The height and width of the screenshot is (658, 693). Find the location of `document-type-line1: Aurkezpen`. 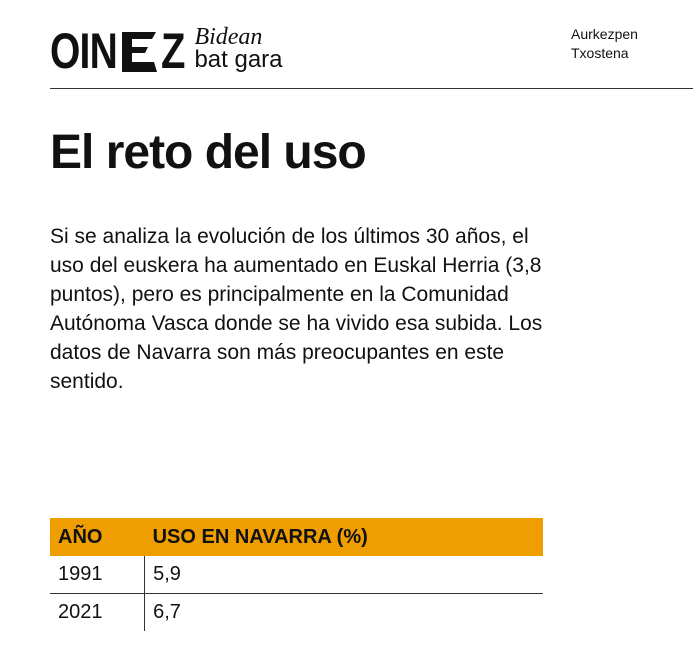

document-type-line1: Aurkezpen is located at coordinates (604, 34).